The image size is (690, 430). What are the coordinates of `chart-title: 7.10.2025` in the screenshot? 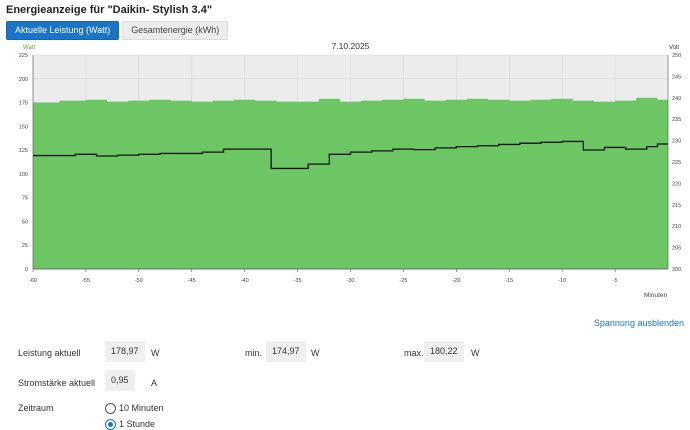 It's located at (351, 46).